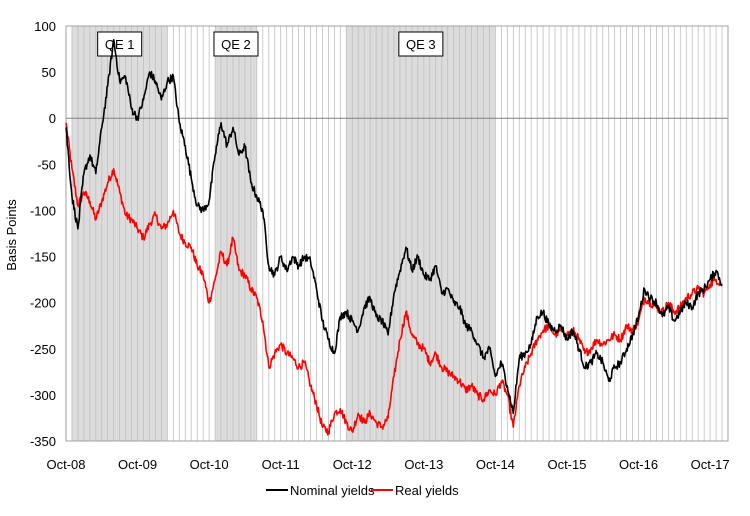 The image size is (750, 516). I want to click on legend: Nominal yields Real yields, so click(362, 490).